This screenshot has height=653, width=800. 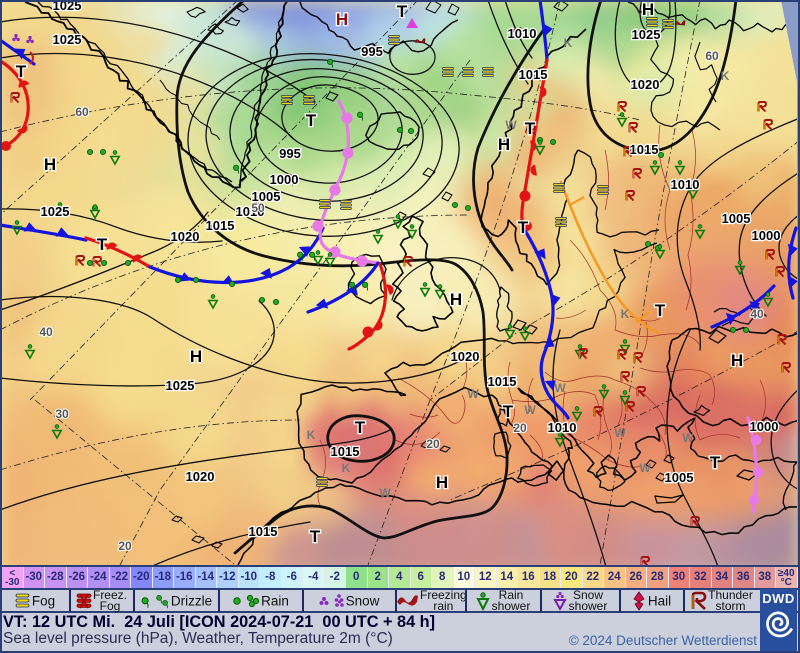 What do you see at coordinates (258, 208) in the screenshot?
I see `svg-text: 50` at bounding box center [258, 208].